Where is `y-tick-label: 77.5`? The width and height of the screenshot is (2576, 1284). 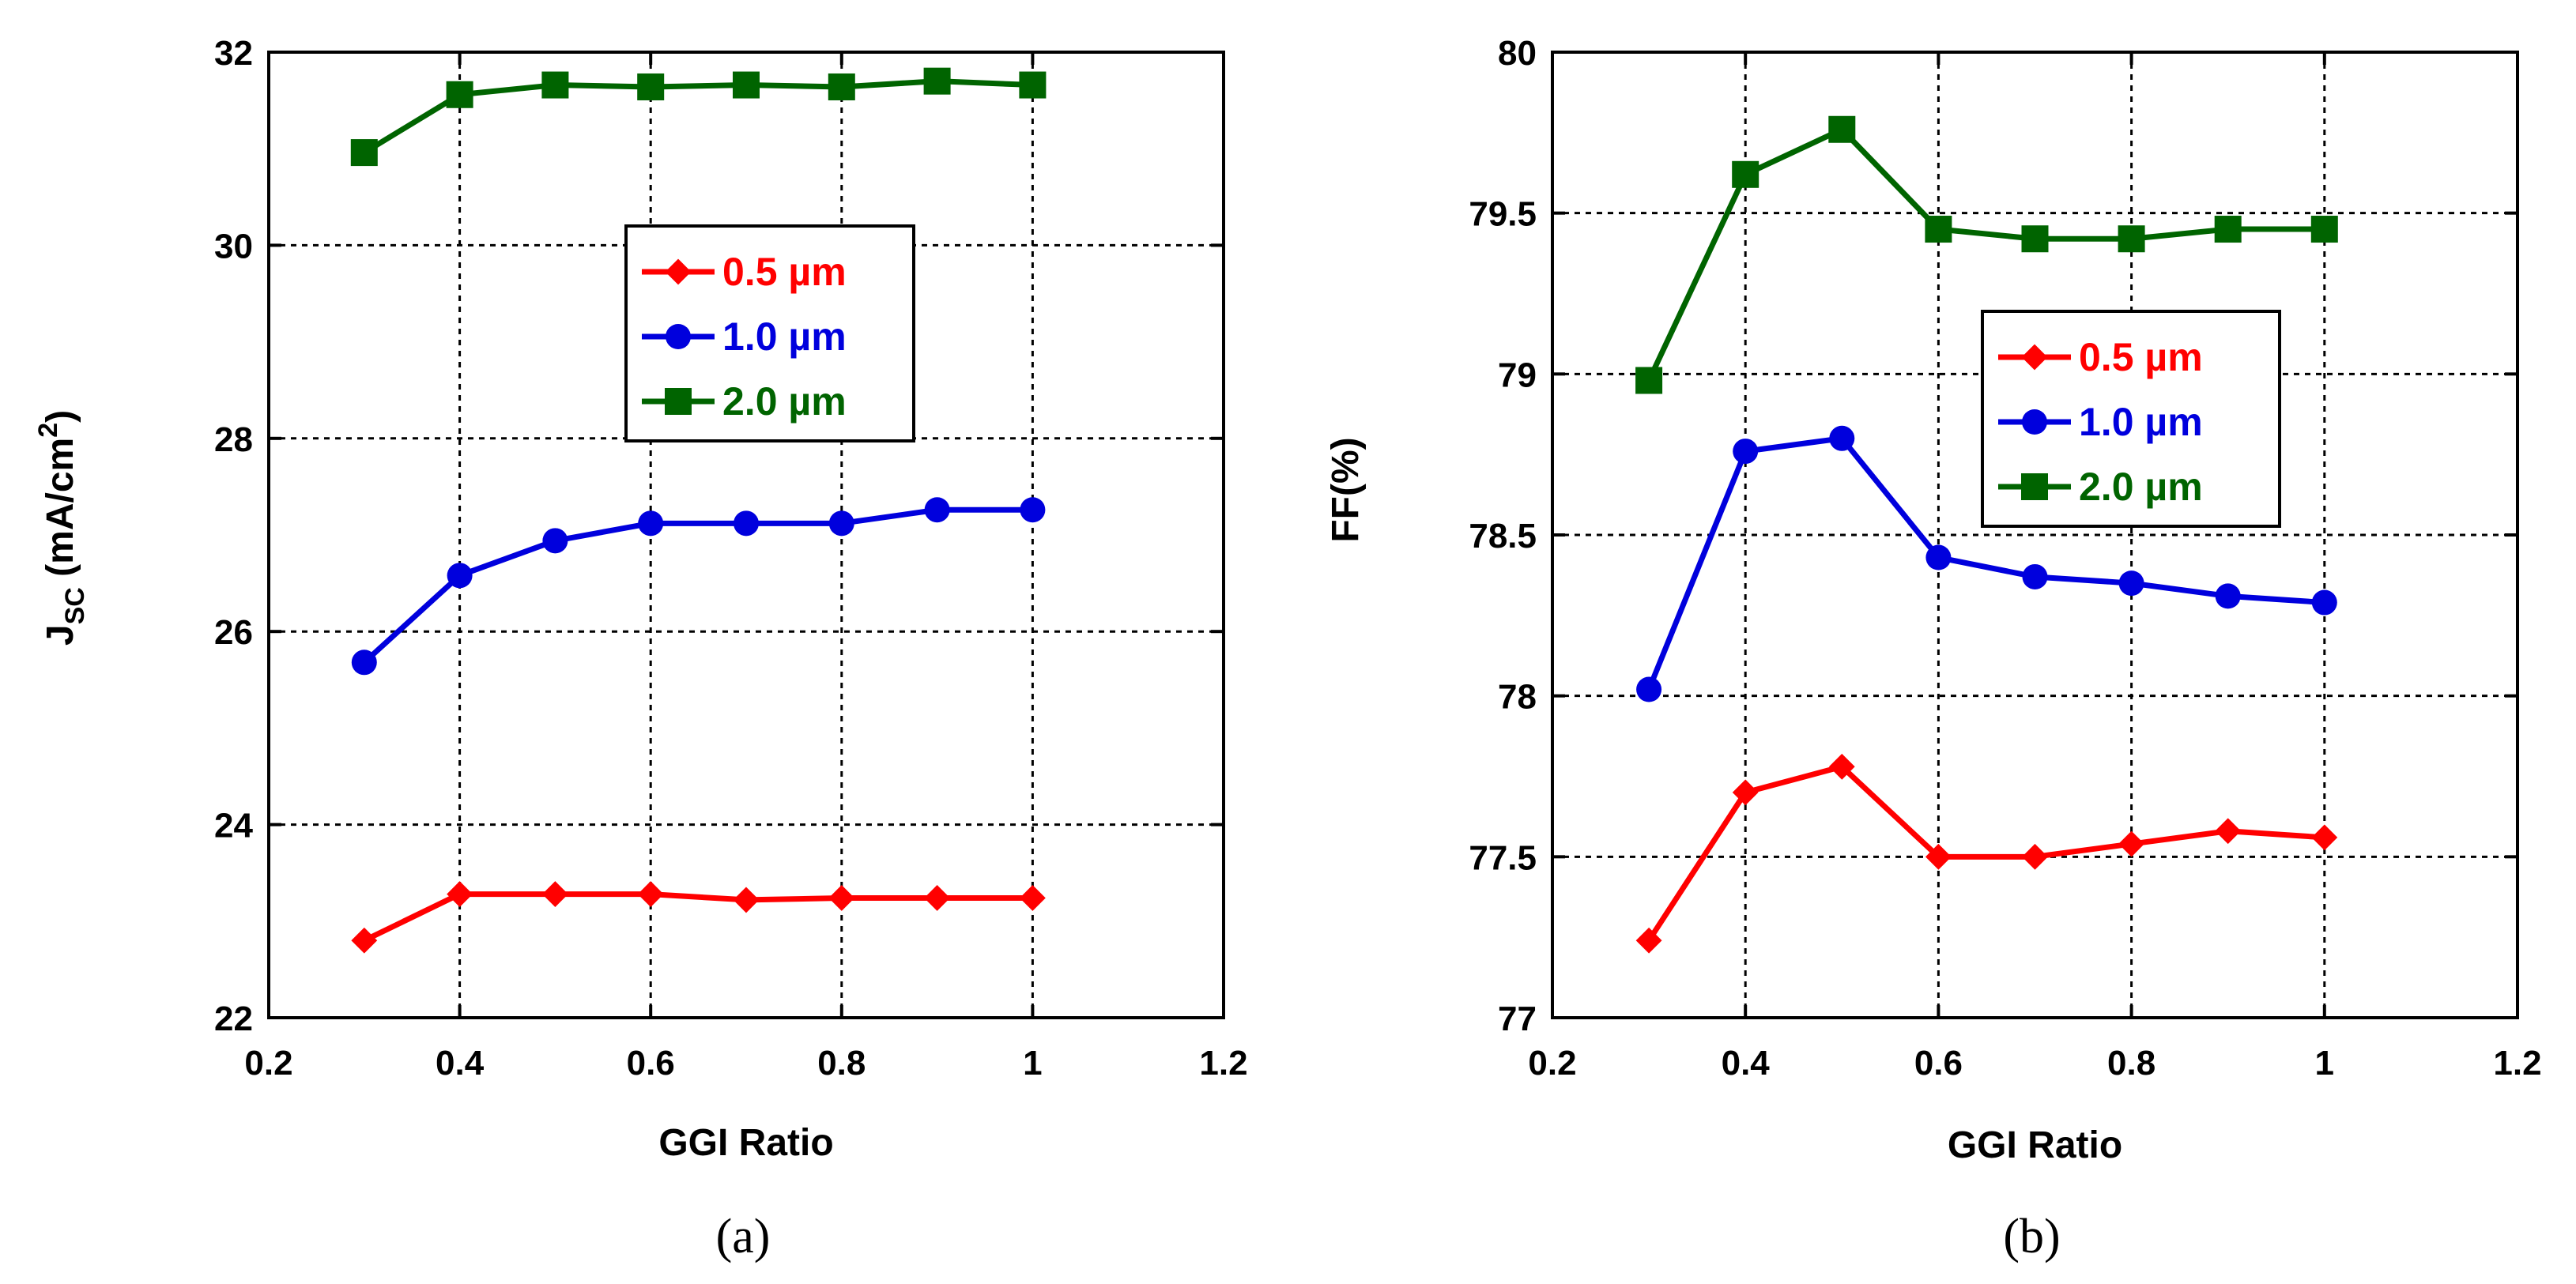
y-tick-label: 77.5 is located at coordinates (1503, 857).